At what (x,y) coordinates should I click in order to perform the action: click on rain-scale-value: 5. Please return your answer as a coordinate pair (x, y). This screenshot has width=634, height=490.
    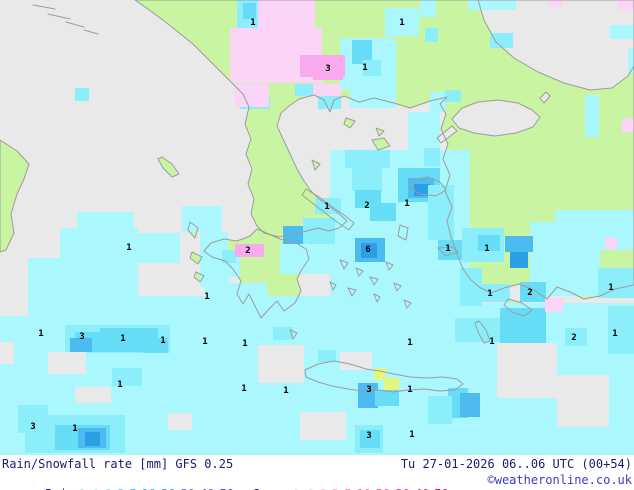
    Looking at the image, I should click on (132, 488).